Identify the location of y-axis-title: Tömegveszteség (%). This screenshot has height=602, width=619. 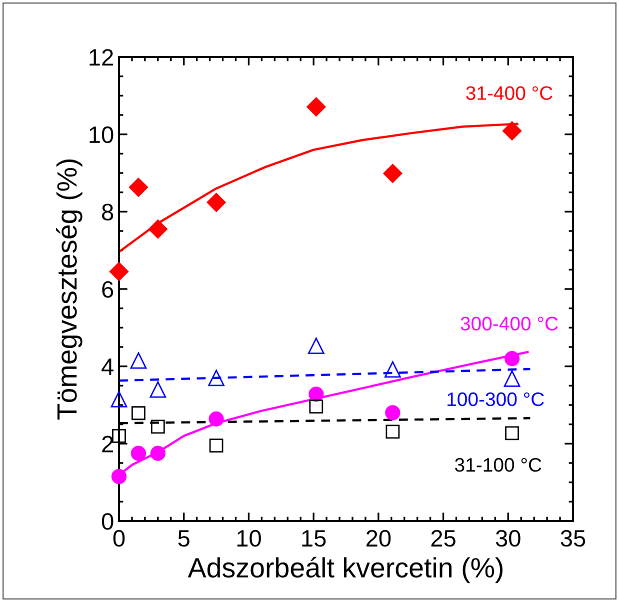
(69, 289).